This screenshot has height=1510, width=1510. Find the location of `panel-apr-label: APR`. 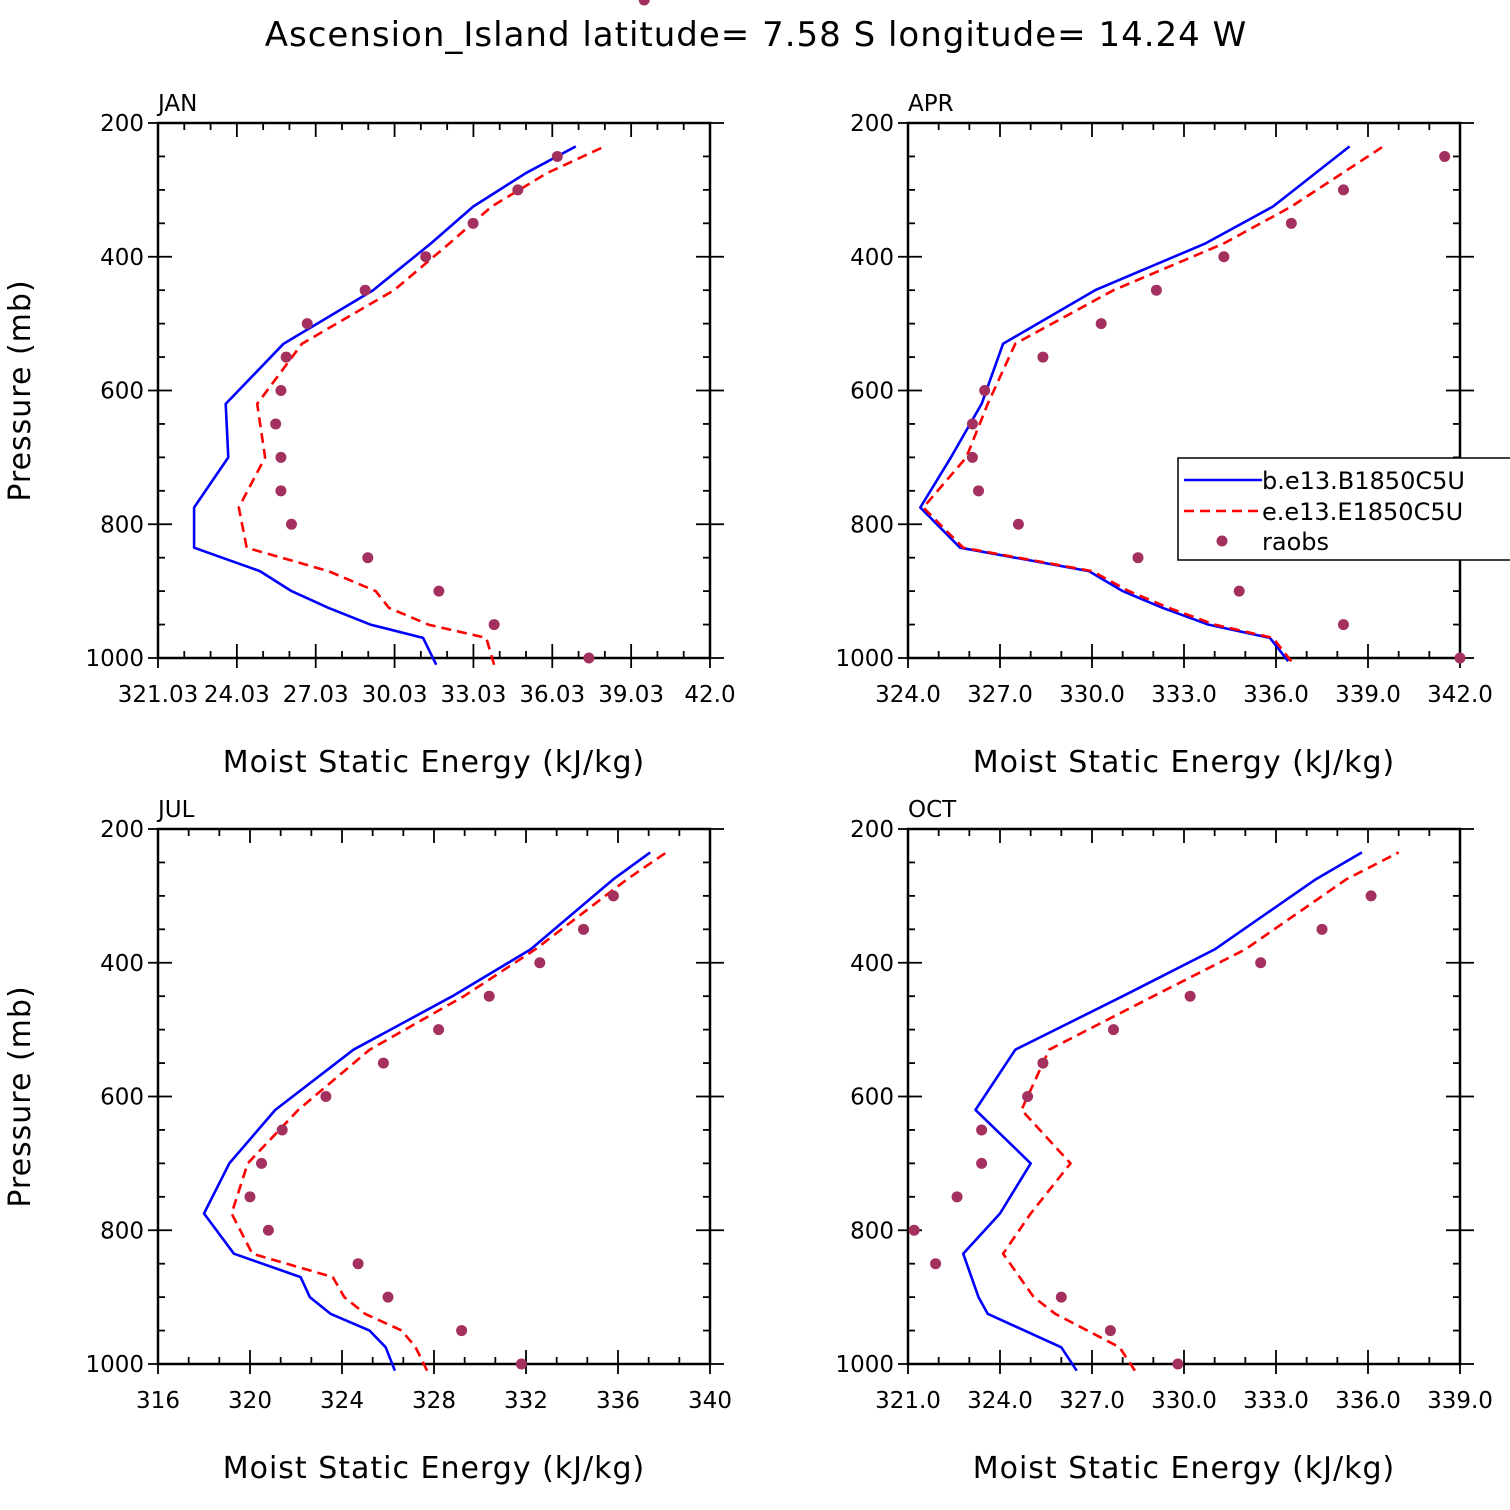

panel-apr-label: APR is located at coordinates (931, 104).